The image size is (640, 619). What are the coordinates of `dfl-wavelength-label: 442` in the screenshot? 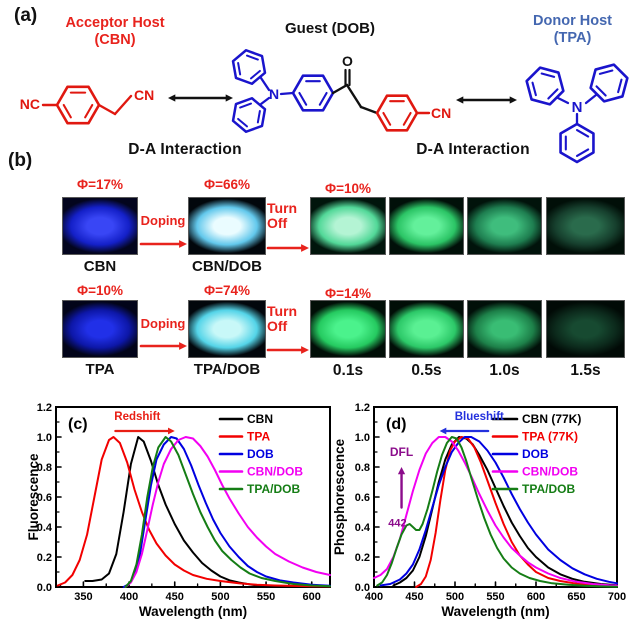 It's located at (397, 524).